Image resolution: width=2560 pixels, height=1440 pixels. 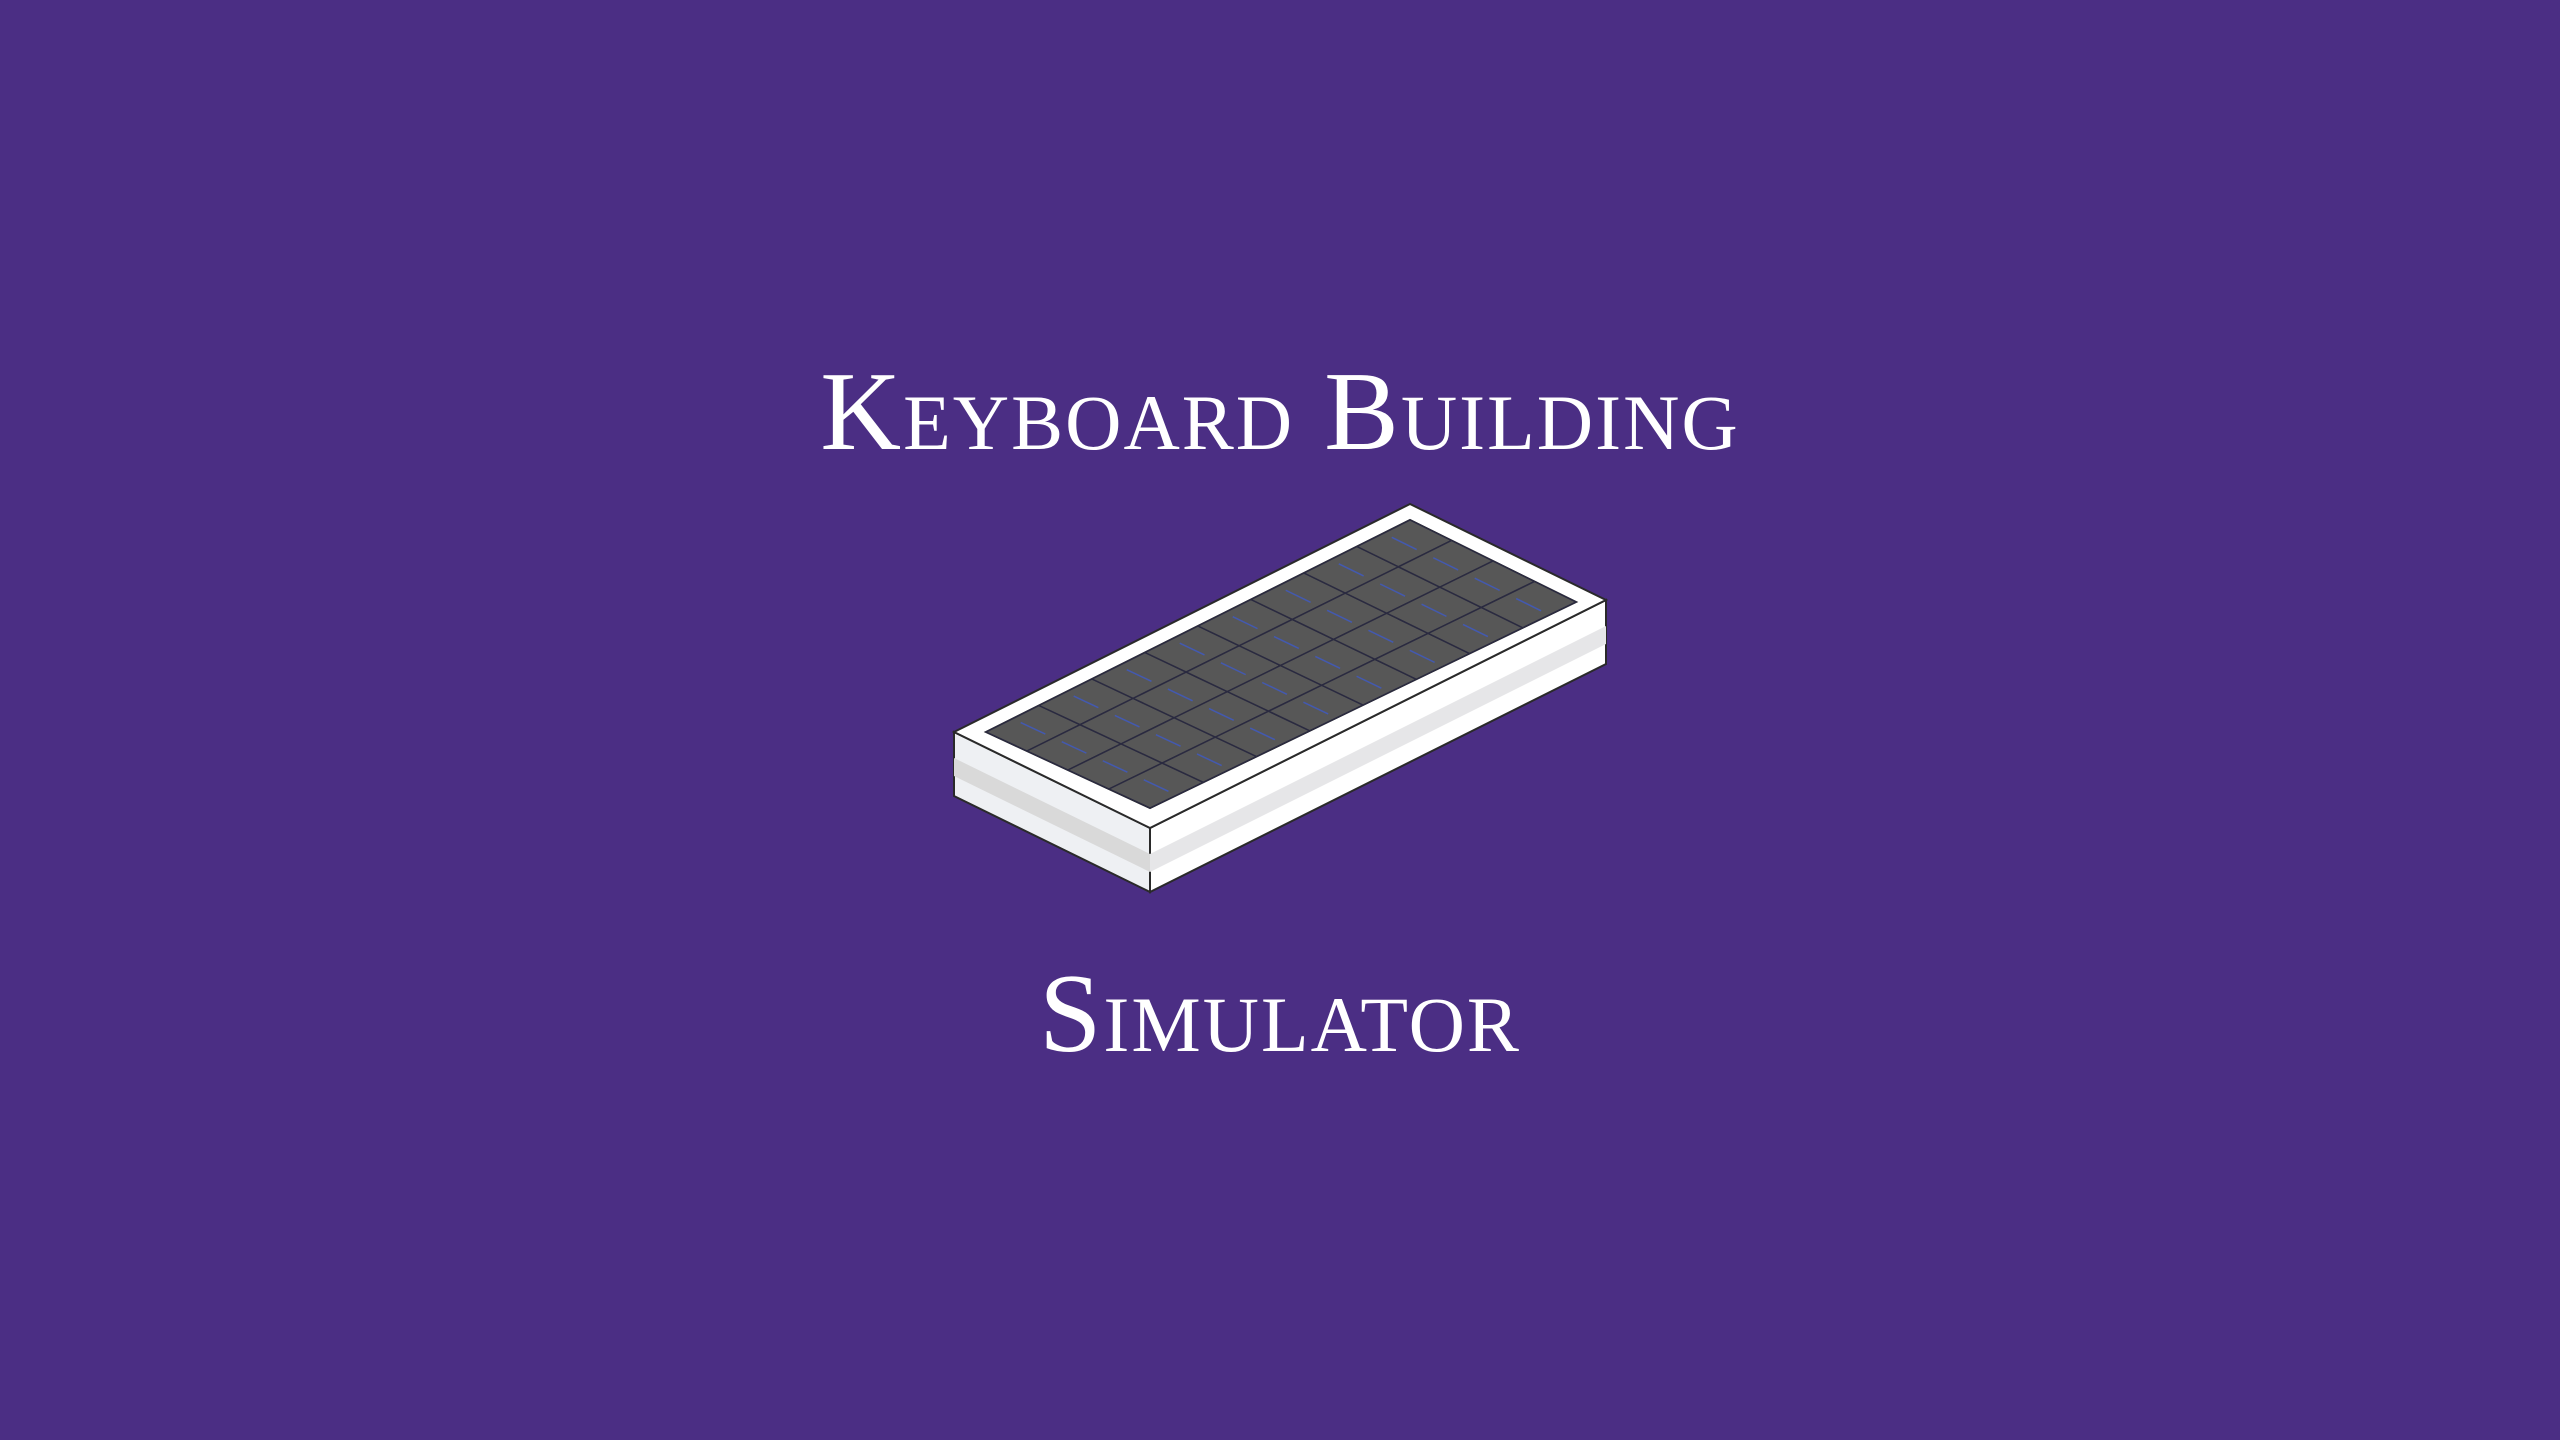 I want to click on keyboard-case-stripe-right, so click(x=1378, y=749).